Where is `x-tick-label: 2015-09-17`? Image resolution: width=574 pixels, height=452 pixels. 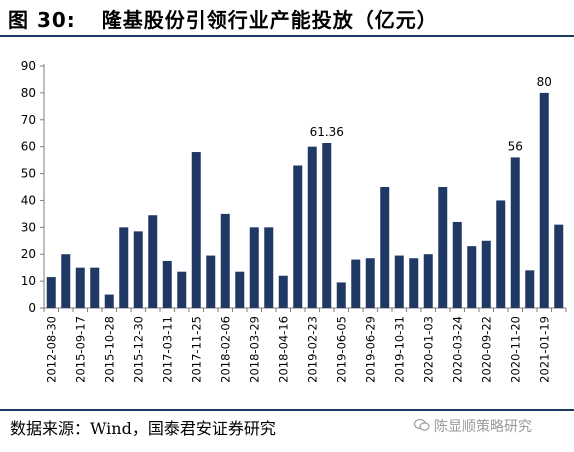 x-tick-label: 2015-09-17 is located at coordinates (80, 349).